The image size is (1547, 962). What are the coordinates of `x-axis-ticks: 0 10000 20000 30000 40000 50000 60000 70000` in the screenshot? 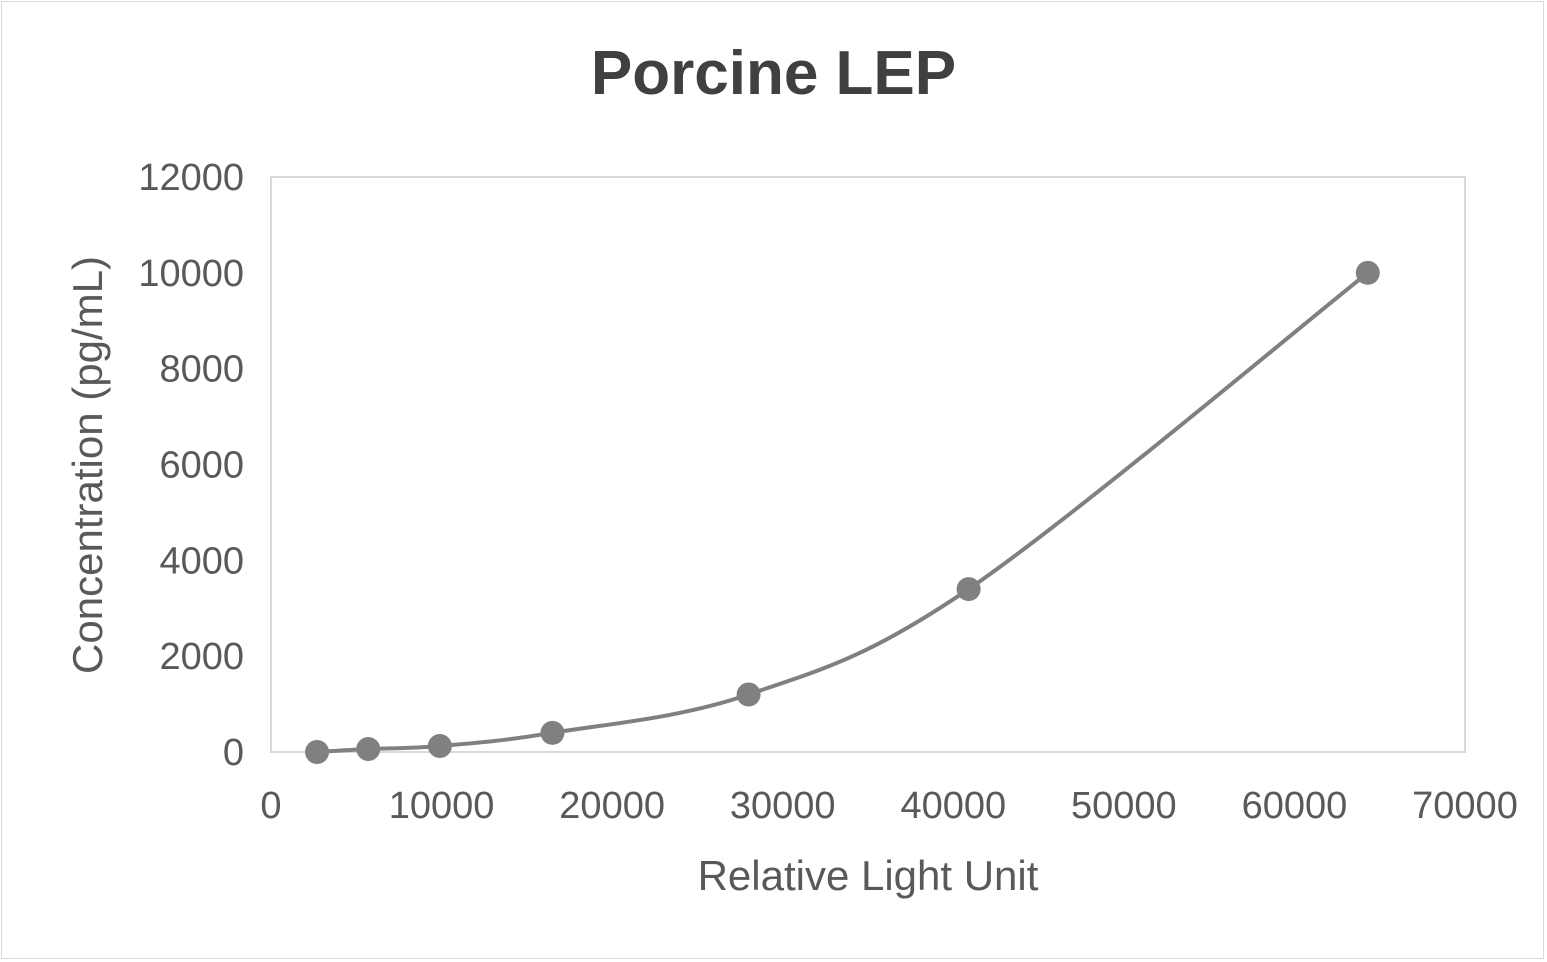 It's located at (888, 806).